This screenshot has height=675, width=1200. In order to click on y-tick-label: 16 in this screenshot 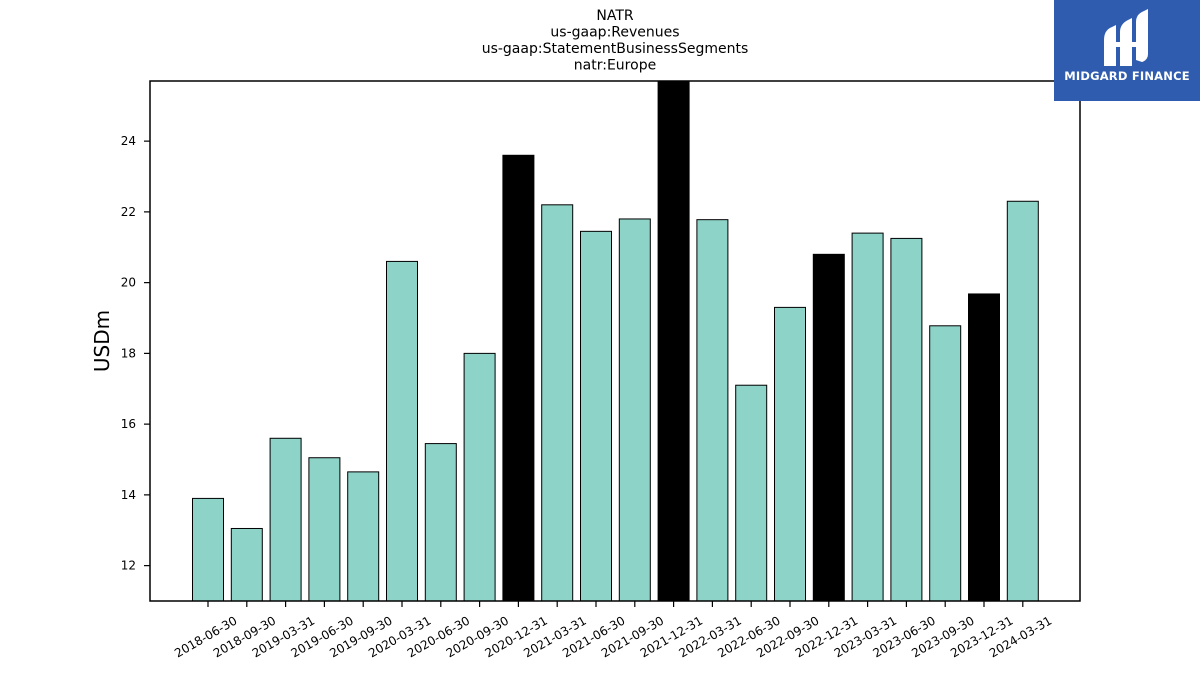, I will do `click(128, 424)`.